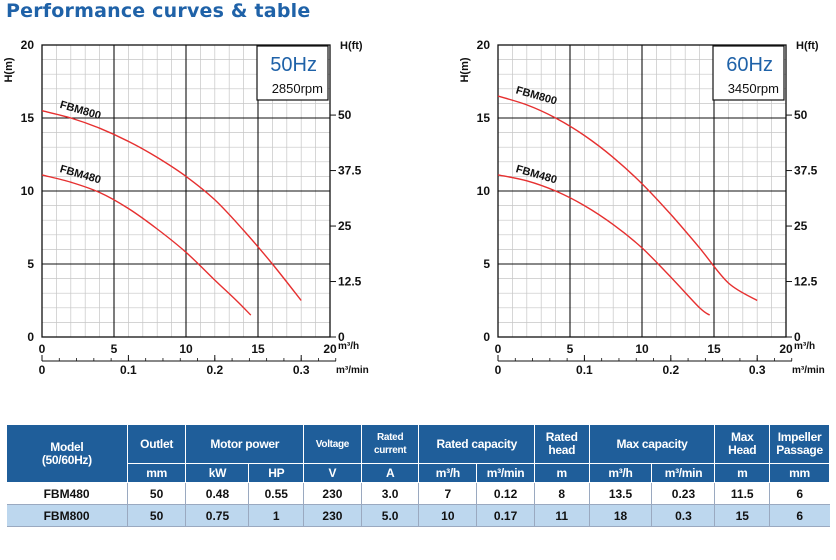 This screenshot has height=560, width=836. I want to click on col-outlet: Outlet, so click(156, 444).